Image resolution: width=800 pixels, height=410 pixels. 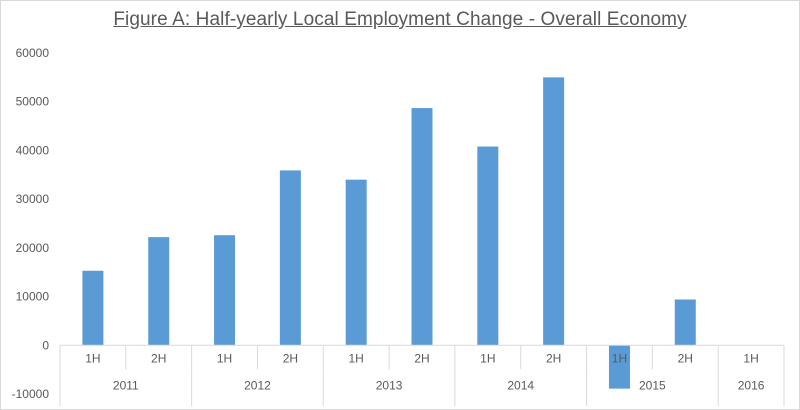 I want to click on y-tick-label: 10000, so click(x=33, y=297).